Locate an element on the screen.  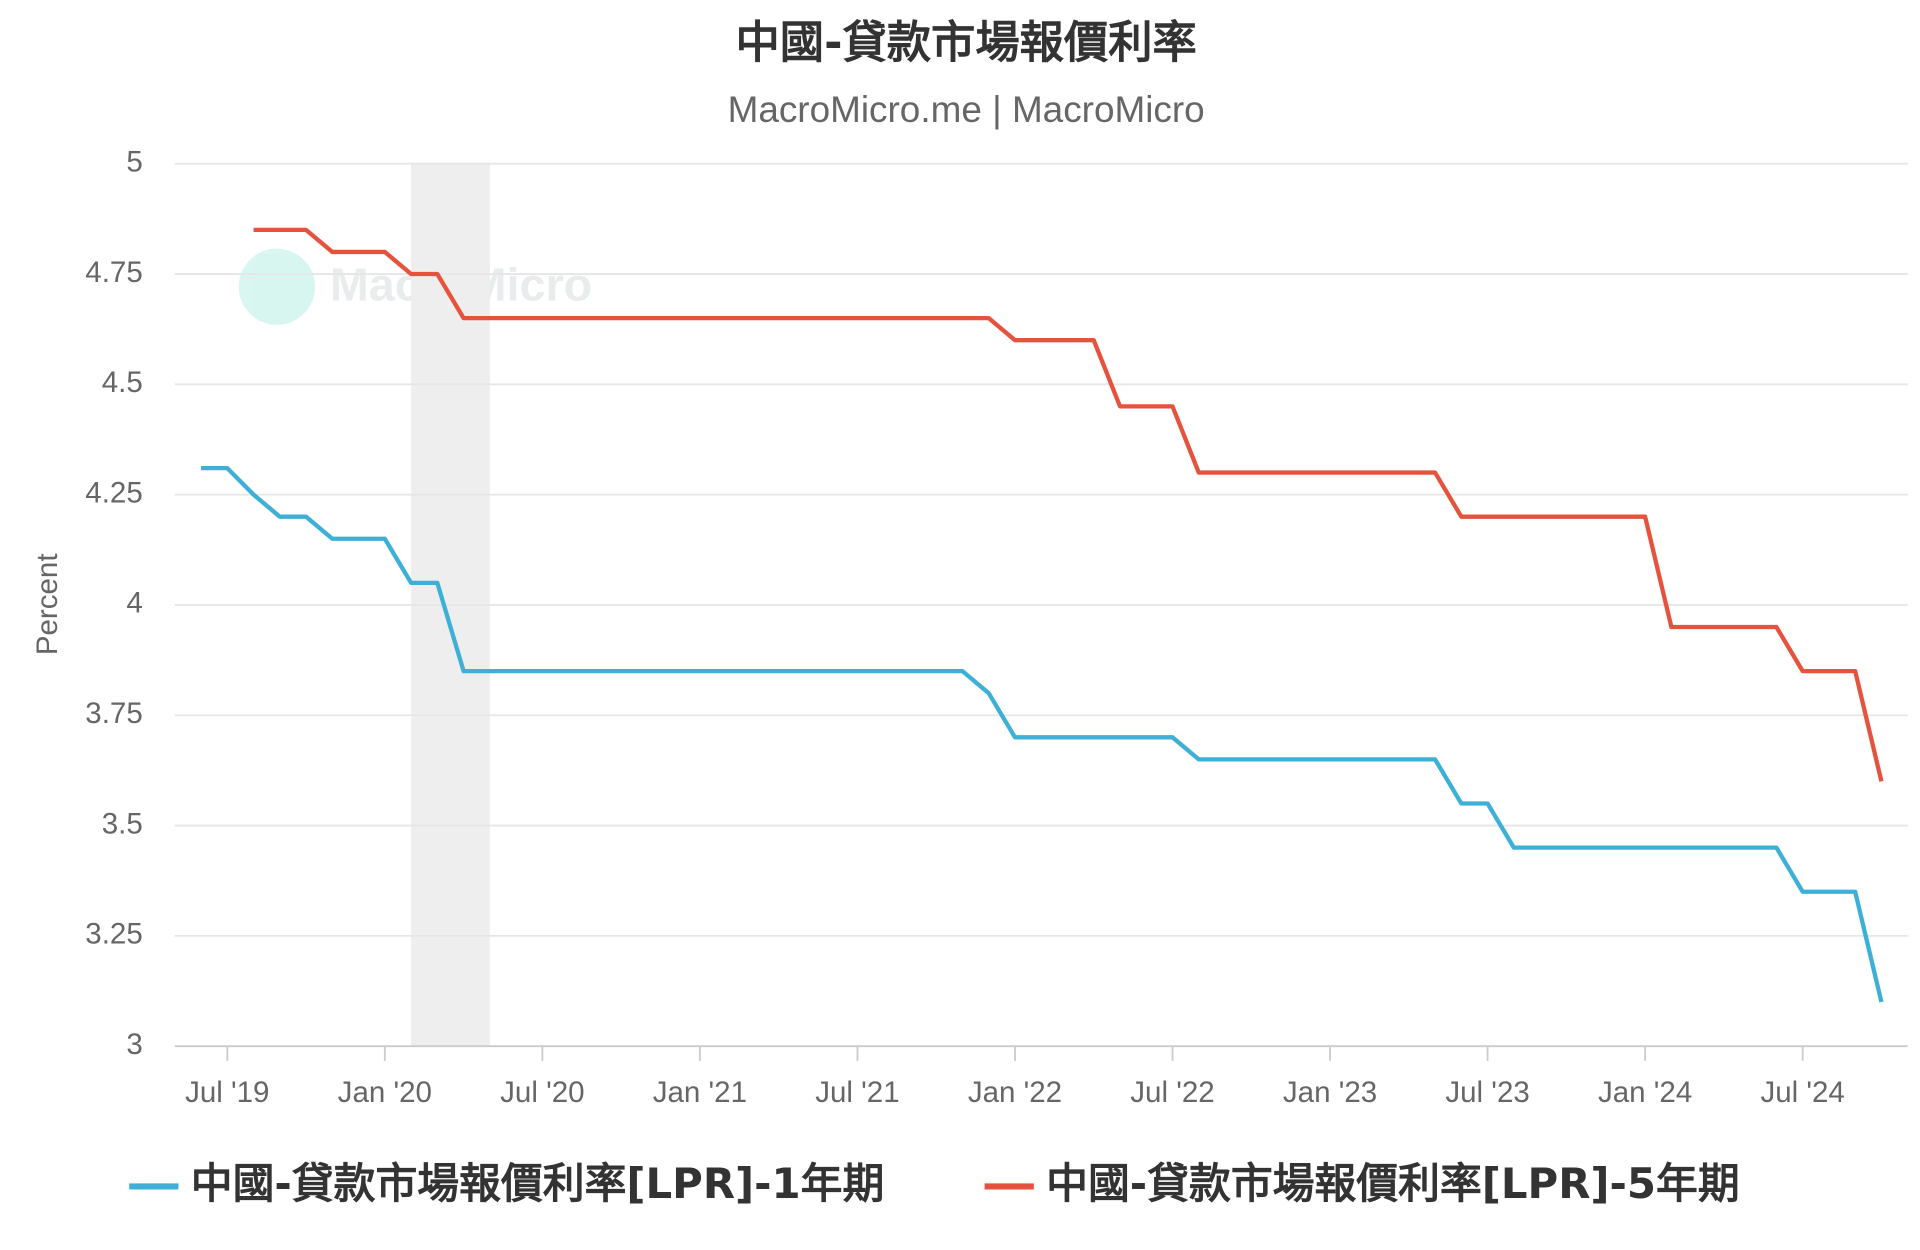
x-tick-label: Jul '21 is located at coordinates (857, 1092).